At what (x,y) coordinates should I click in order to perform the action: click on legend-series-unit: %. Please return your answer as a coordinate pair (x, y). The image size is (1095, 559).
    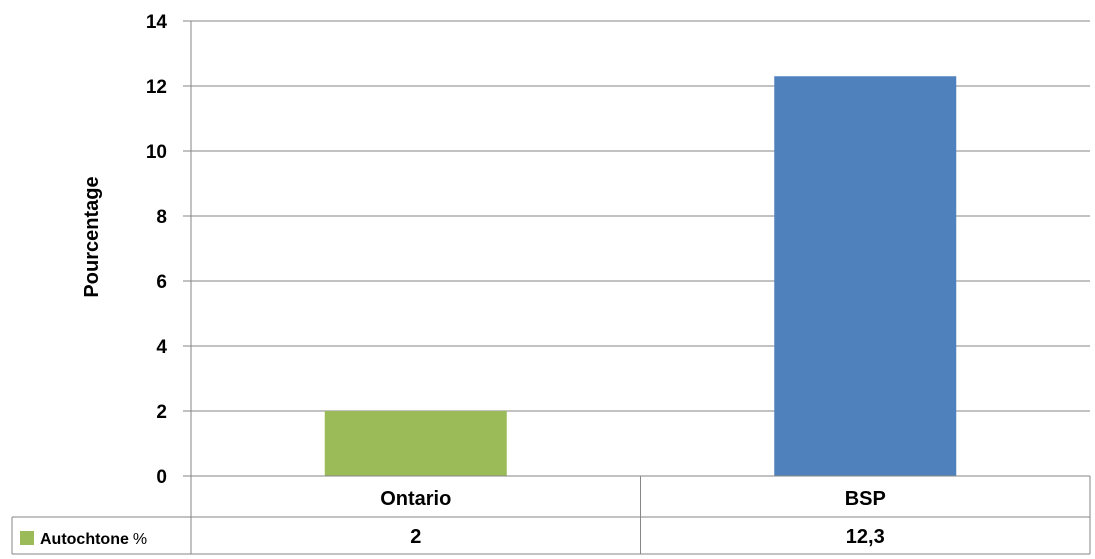
    Looking at the image, I should click on (140, 539).